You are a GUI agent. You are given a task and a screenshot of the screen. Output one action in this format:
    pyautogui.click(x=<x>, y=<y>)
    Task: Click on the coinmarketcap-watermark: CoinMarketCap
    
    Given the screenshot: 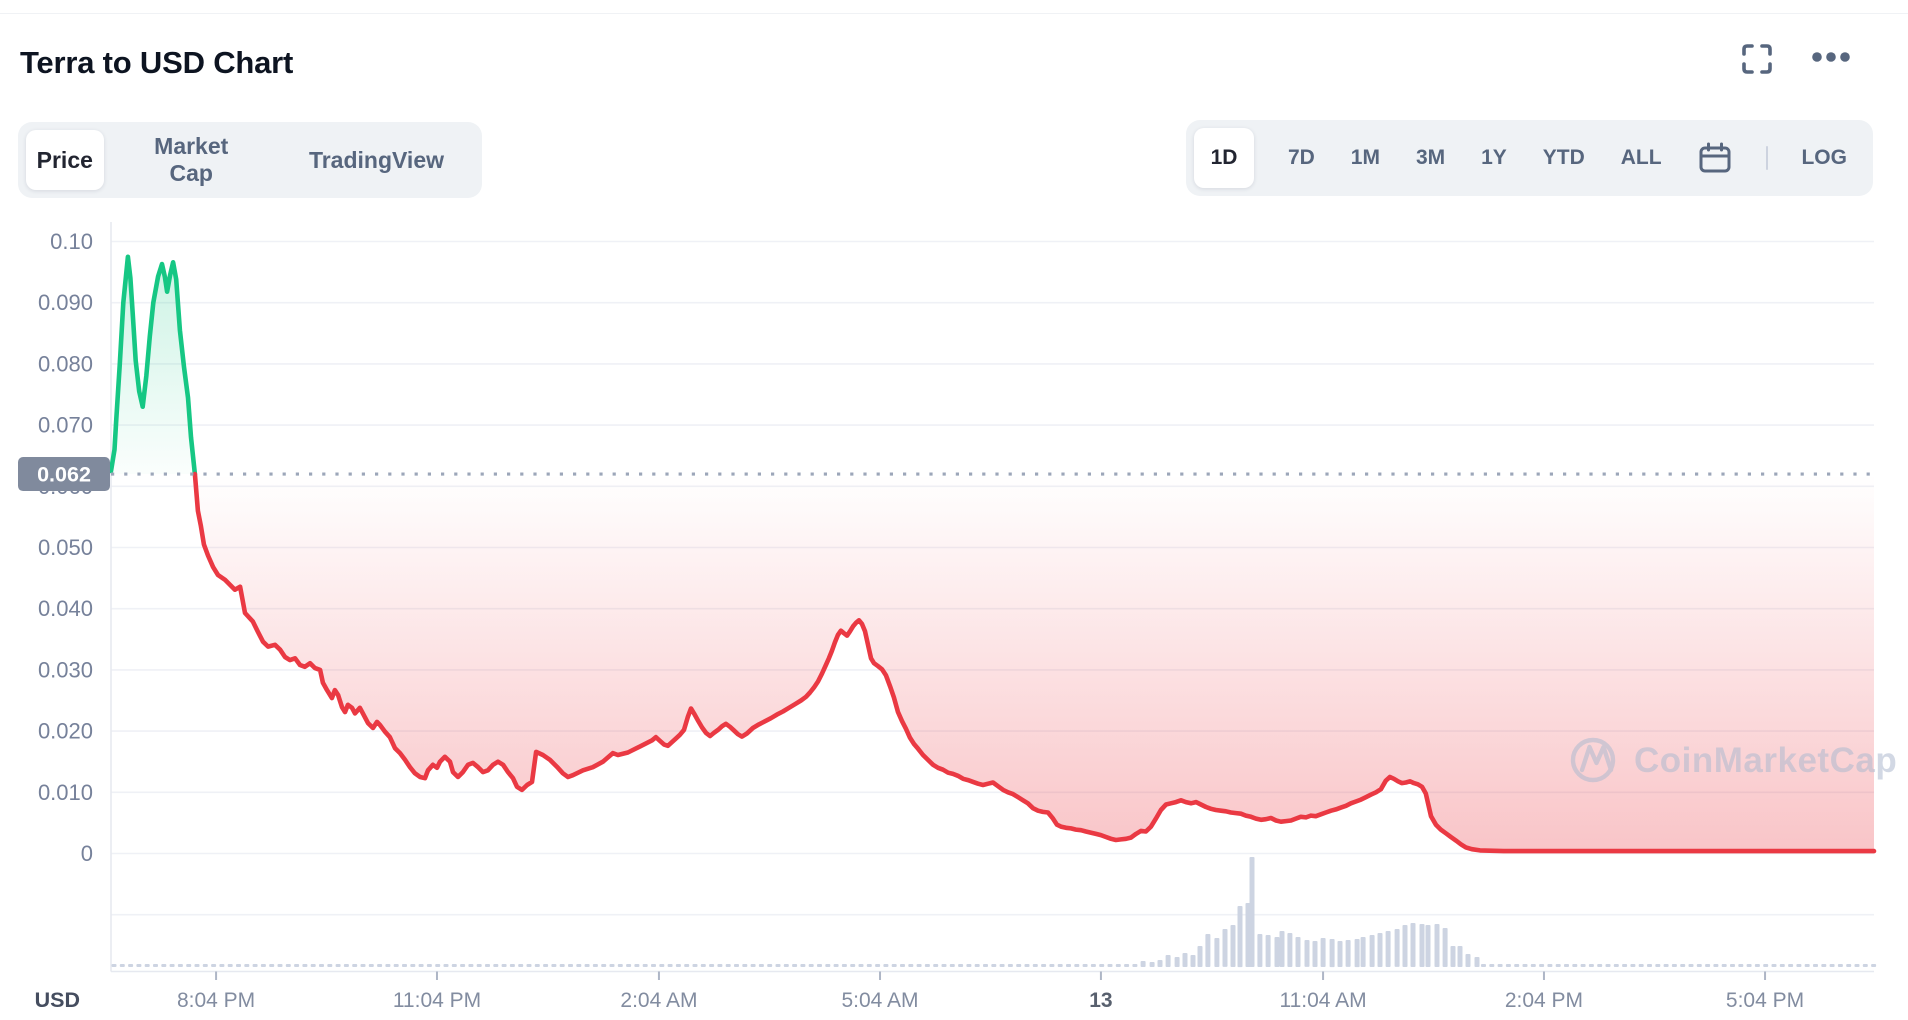 What is the action you would take?
    pyautogui.click(x=1733, y=760)
    